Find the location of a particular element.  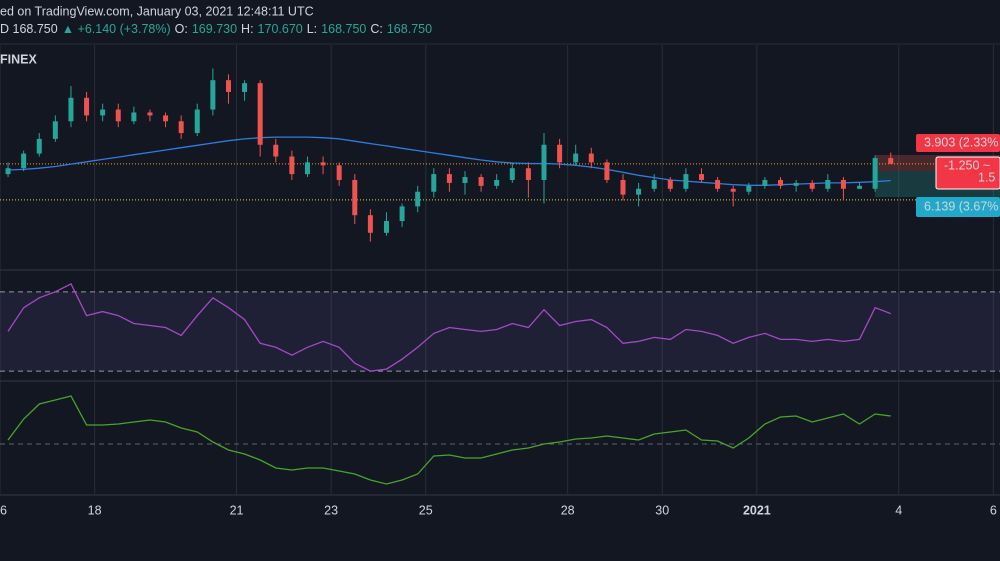

annotation-label: -1.250 ~ is located at coordinates (967, 165).